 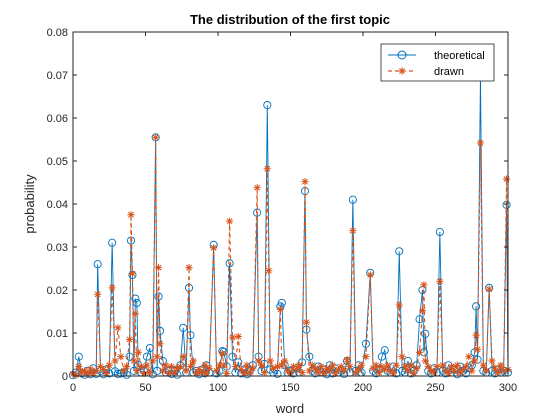 I want to click on x-tick-label: 0, so click(x=73, y=388).